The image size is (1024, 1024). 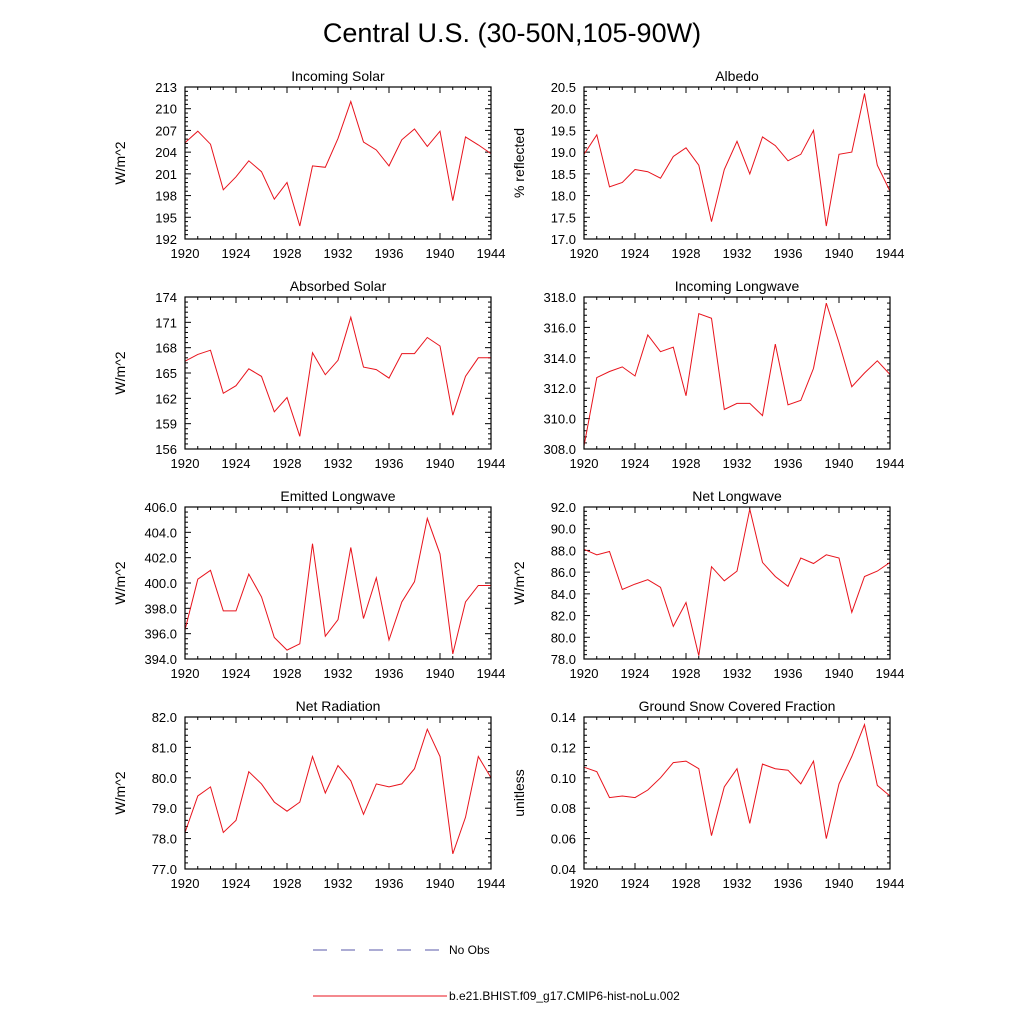 What do you see at coordinates (166, 398) in the screenshot?
I see `y-tick-label: 162` at bounding box center [166, 398].